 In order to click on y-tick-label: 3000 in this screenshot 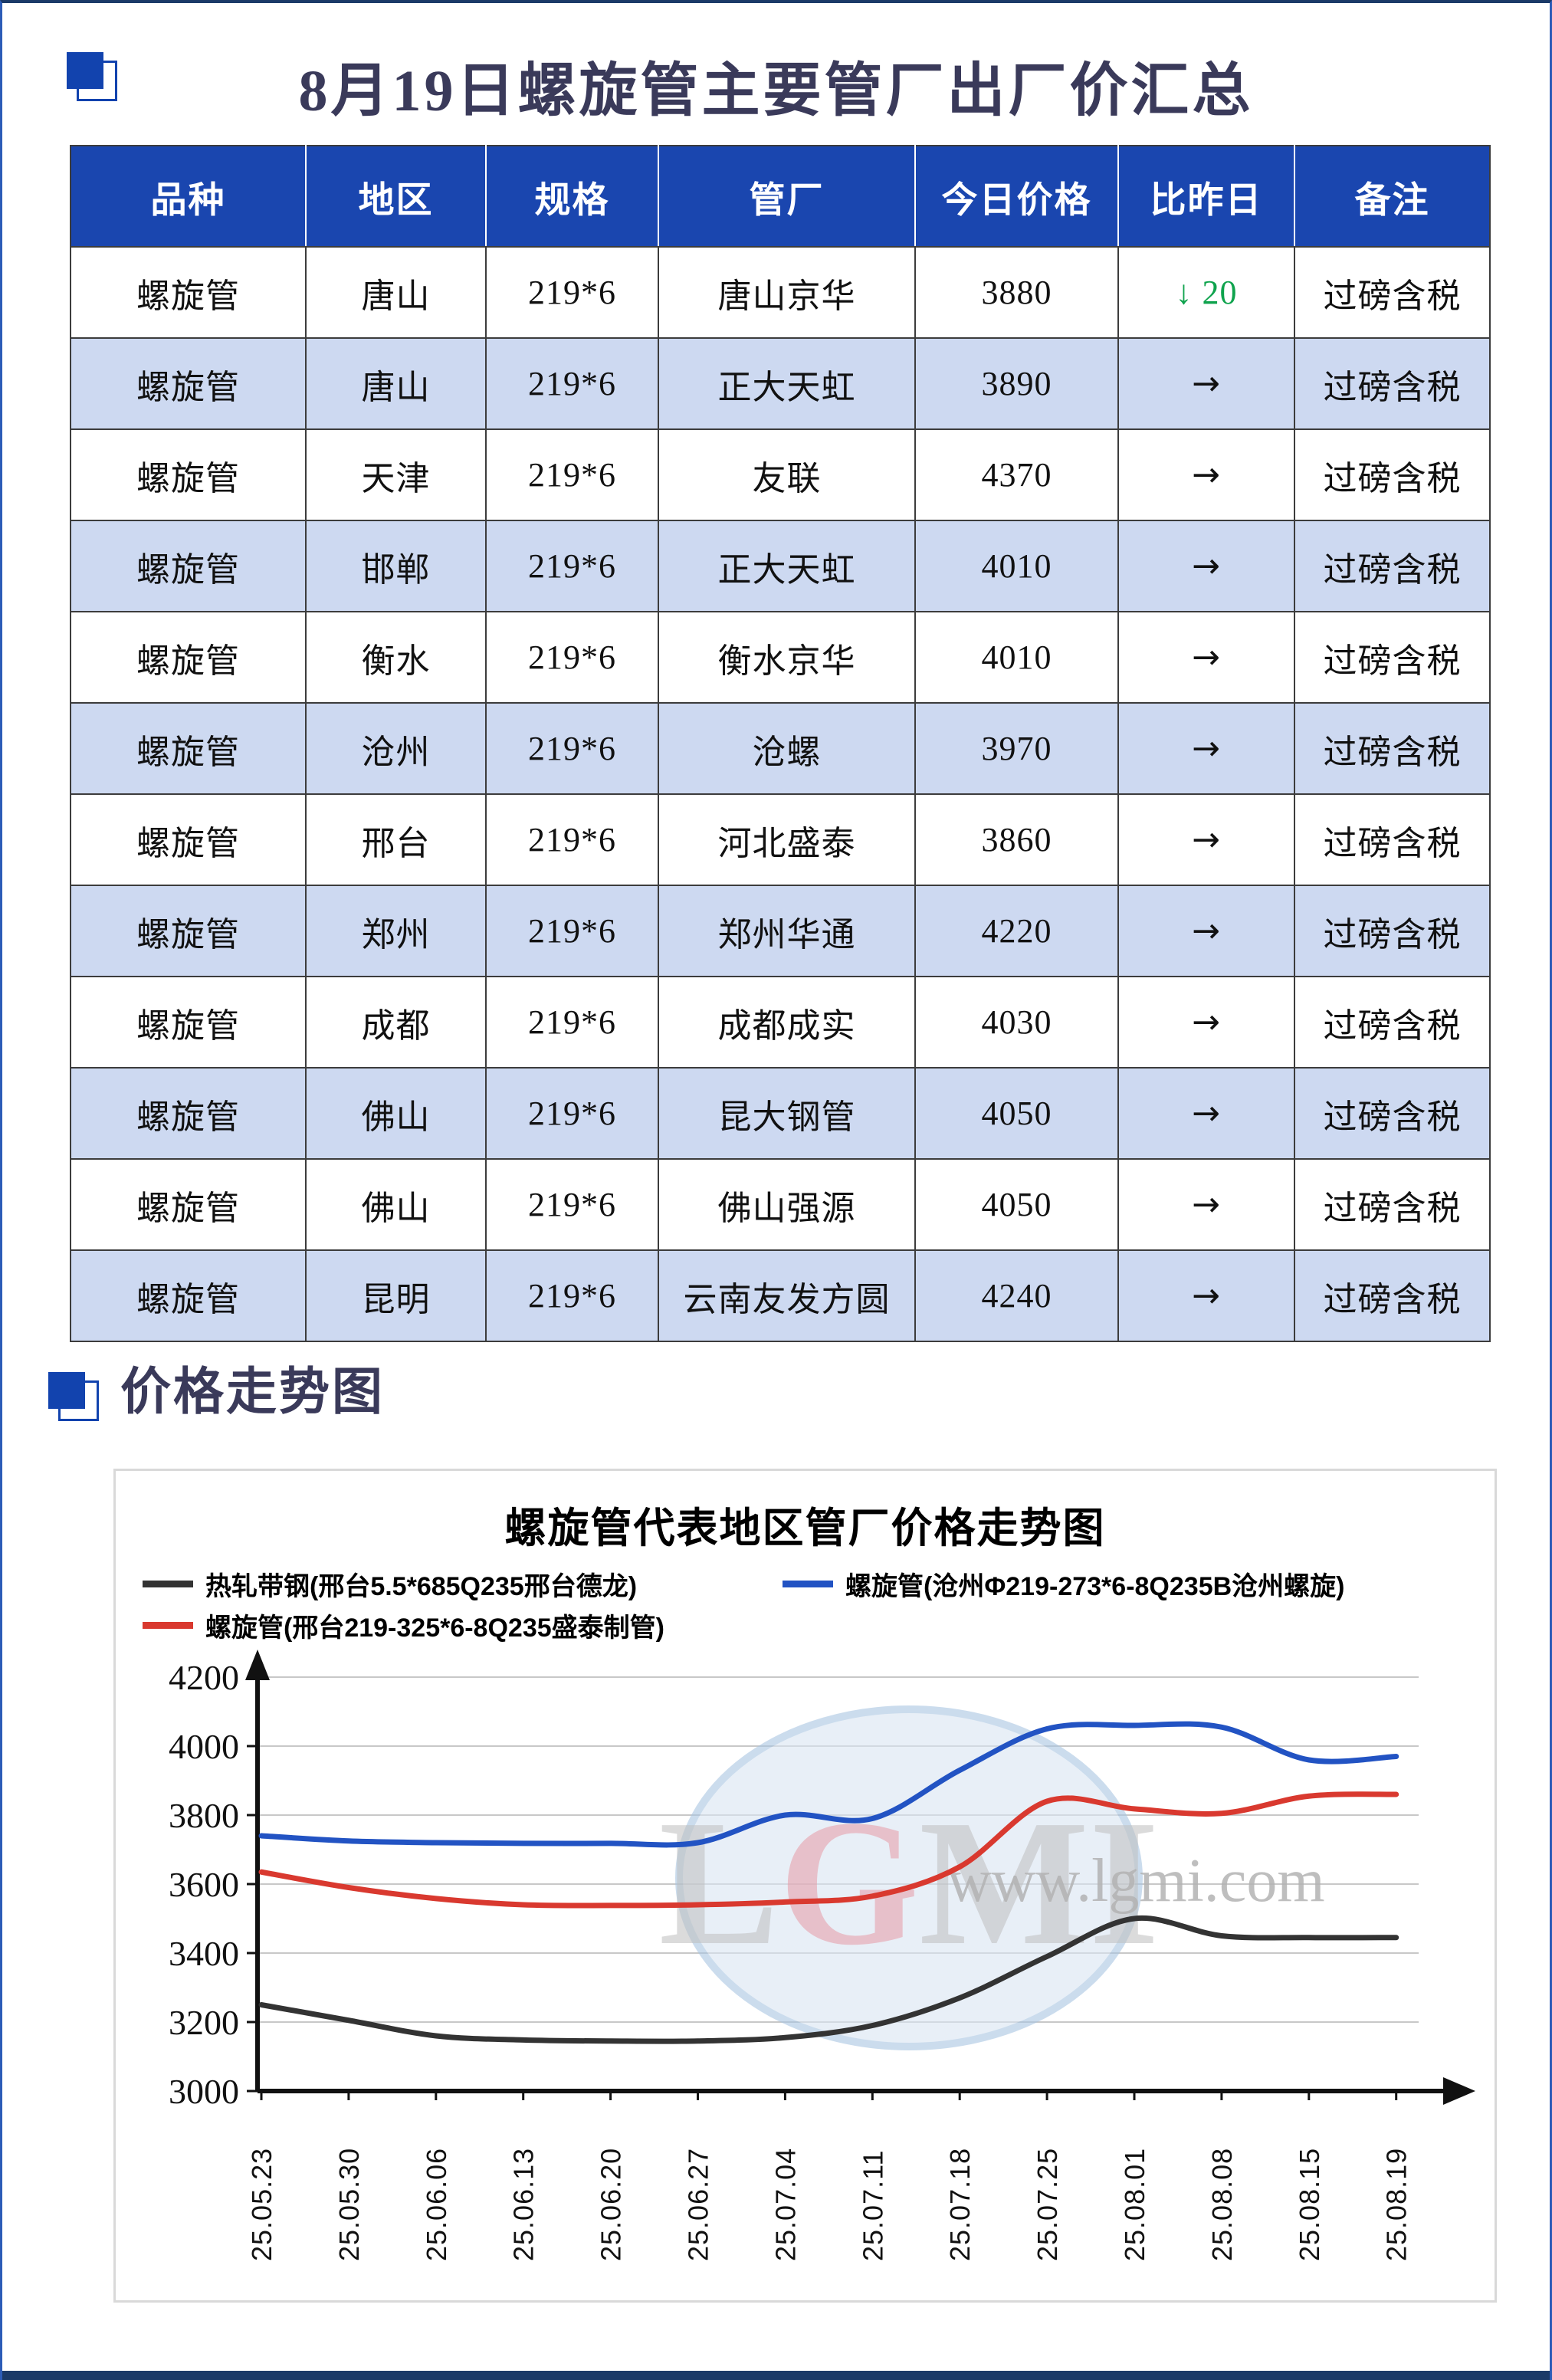, I will do `click(204, 2091)`.